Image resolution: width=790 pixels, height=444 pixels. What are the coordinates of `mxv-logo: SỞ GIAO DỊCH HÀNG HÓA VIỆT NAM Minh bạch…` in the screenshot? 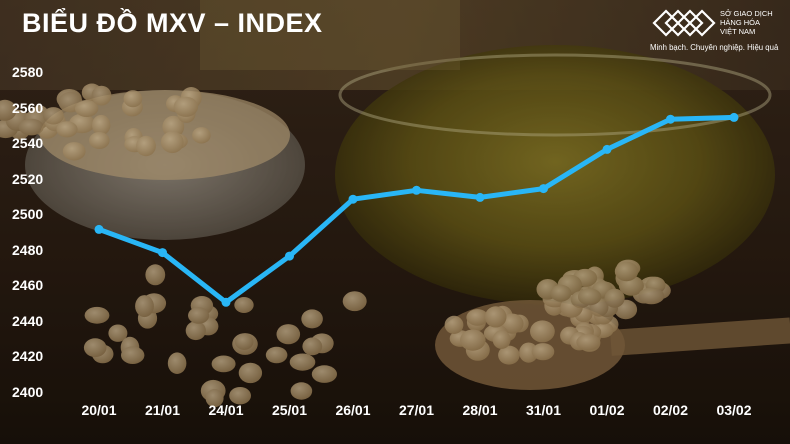 It's located at (718, 32).